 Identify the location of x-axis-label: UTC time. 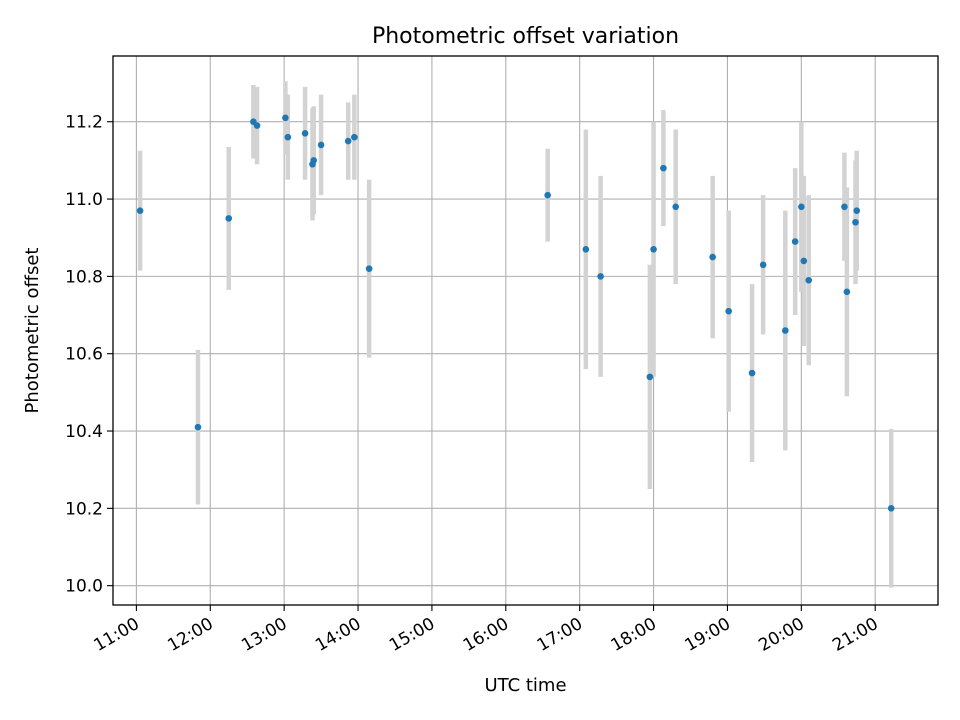
(525, 685).